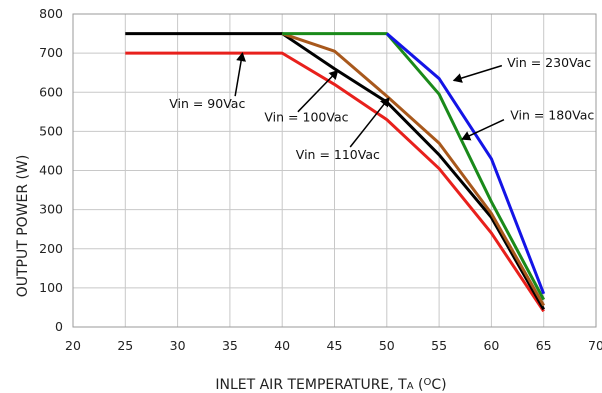 This screenshot has width=602, height=393. What do you see at coordinates (125, 345) in the screenshot?
I see `x-tick-label: 25` at bounding box center [125, 345].